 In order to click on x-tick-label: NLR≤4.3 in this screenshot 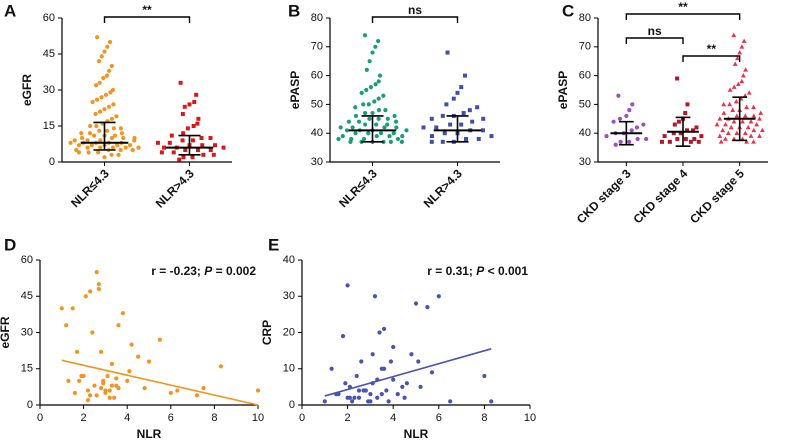, I will do `click(358, 188)`.